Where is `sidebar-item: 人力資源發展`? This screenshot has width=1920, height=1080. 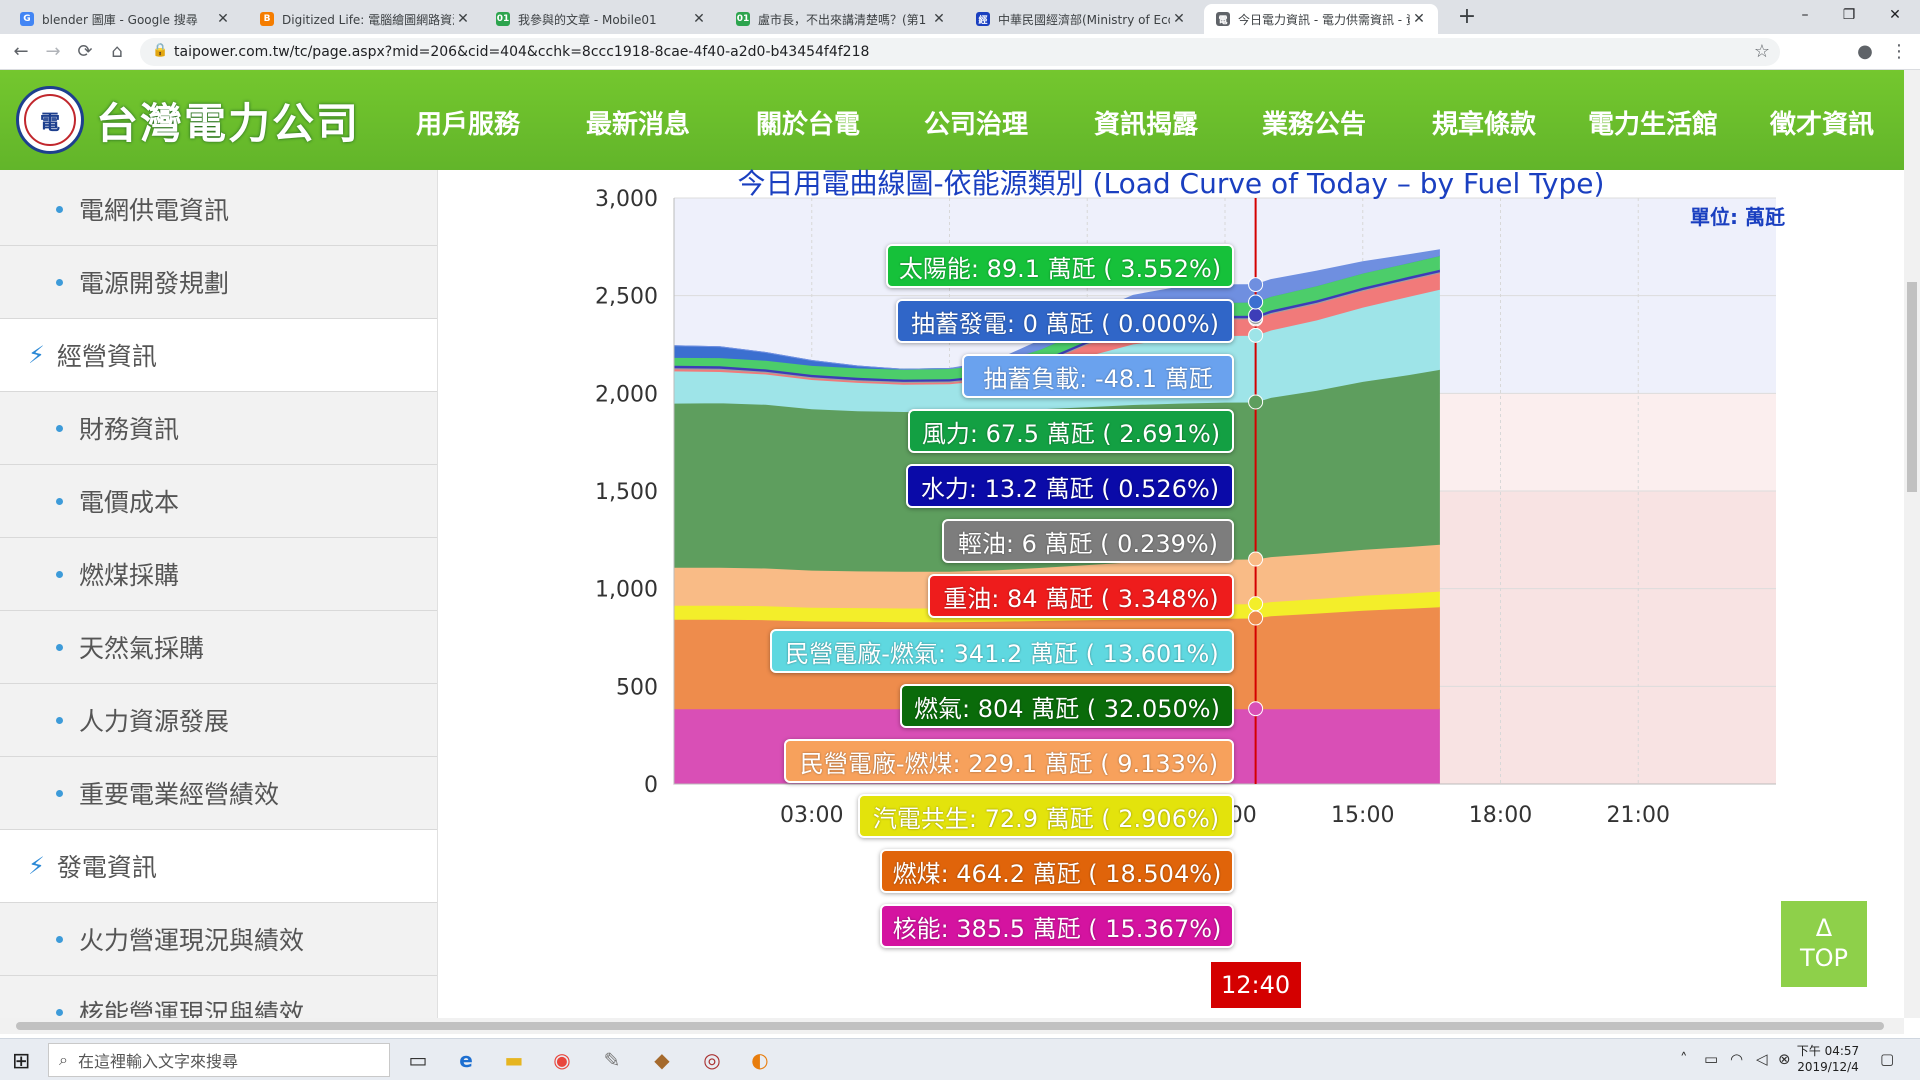 sidebar-item: 人力資源發展 is located at coordinates (218, 720).